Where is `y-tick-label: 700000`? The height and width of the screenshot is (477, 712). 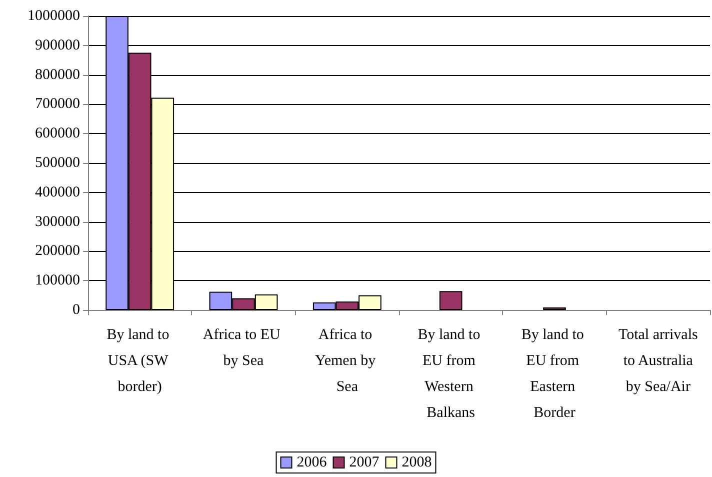 y-tick-label: 700000 is located at coordinates (57, 104).